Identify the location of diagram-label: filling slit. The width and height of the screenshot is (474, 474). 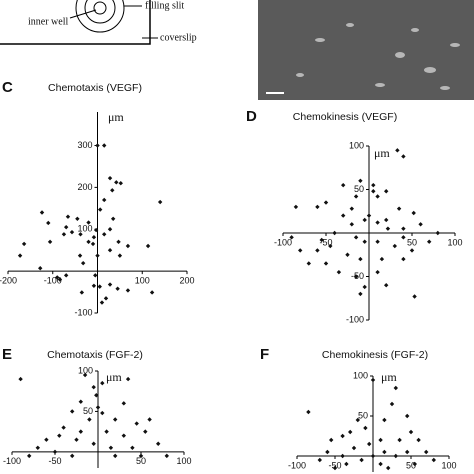
(164, 5).